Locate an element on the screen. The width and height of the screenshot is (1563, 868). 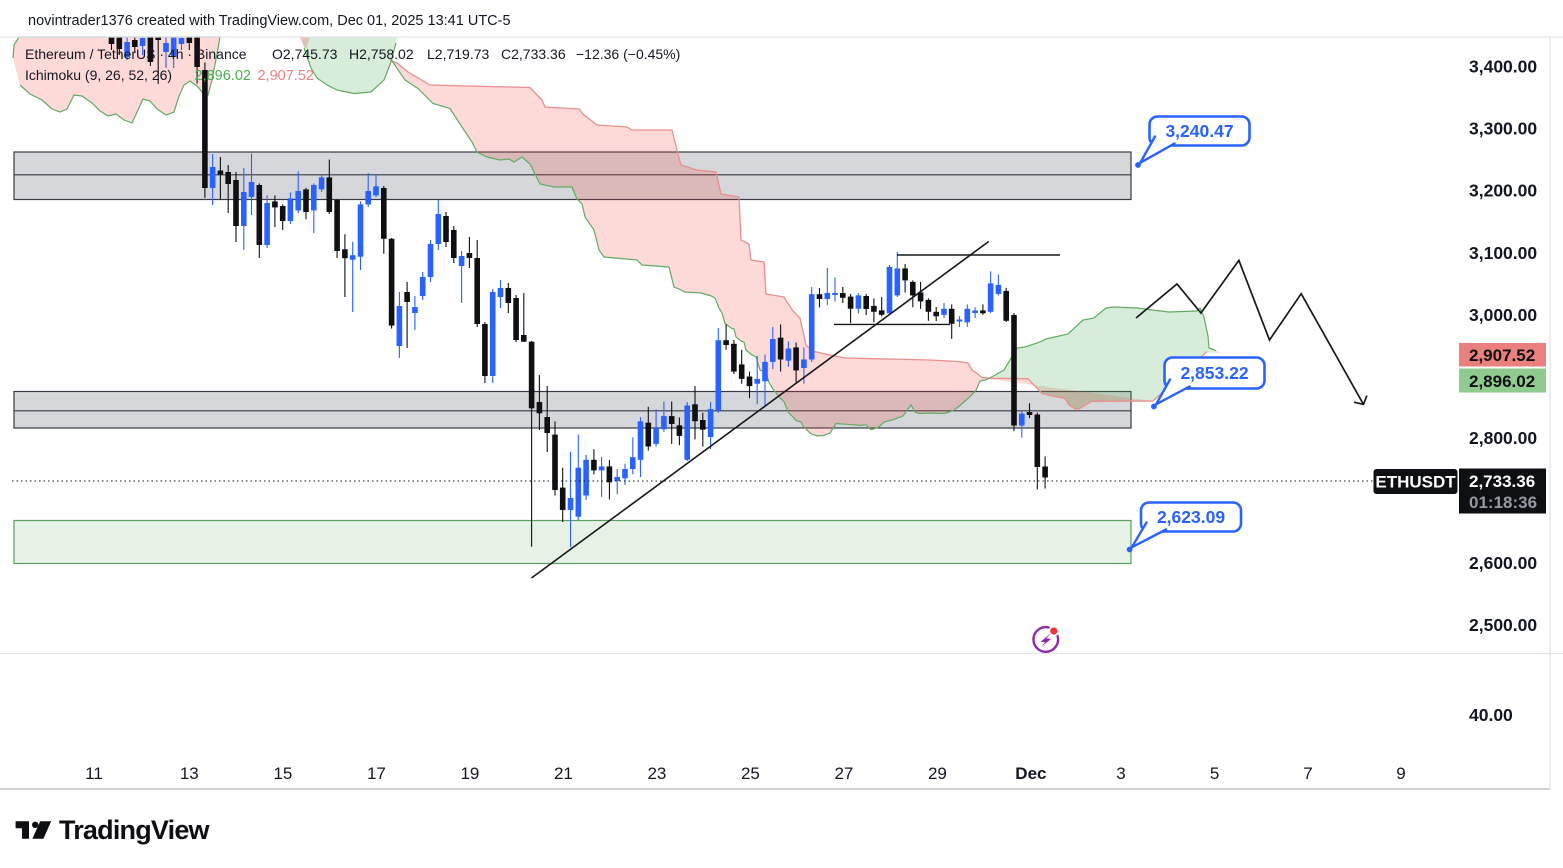
svg-text: −12.36 (−0.45%) is located at coordinates (628, 54).